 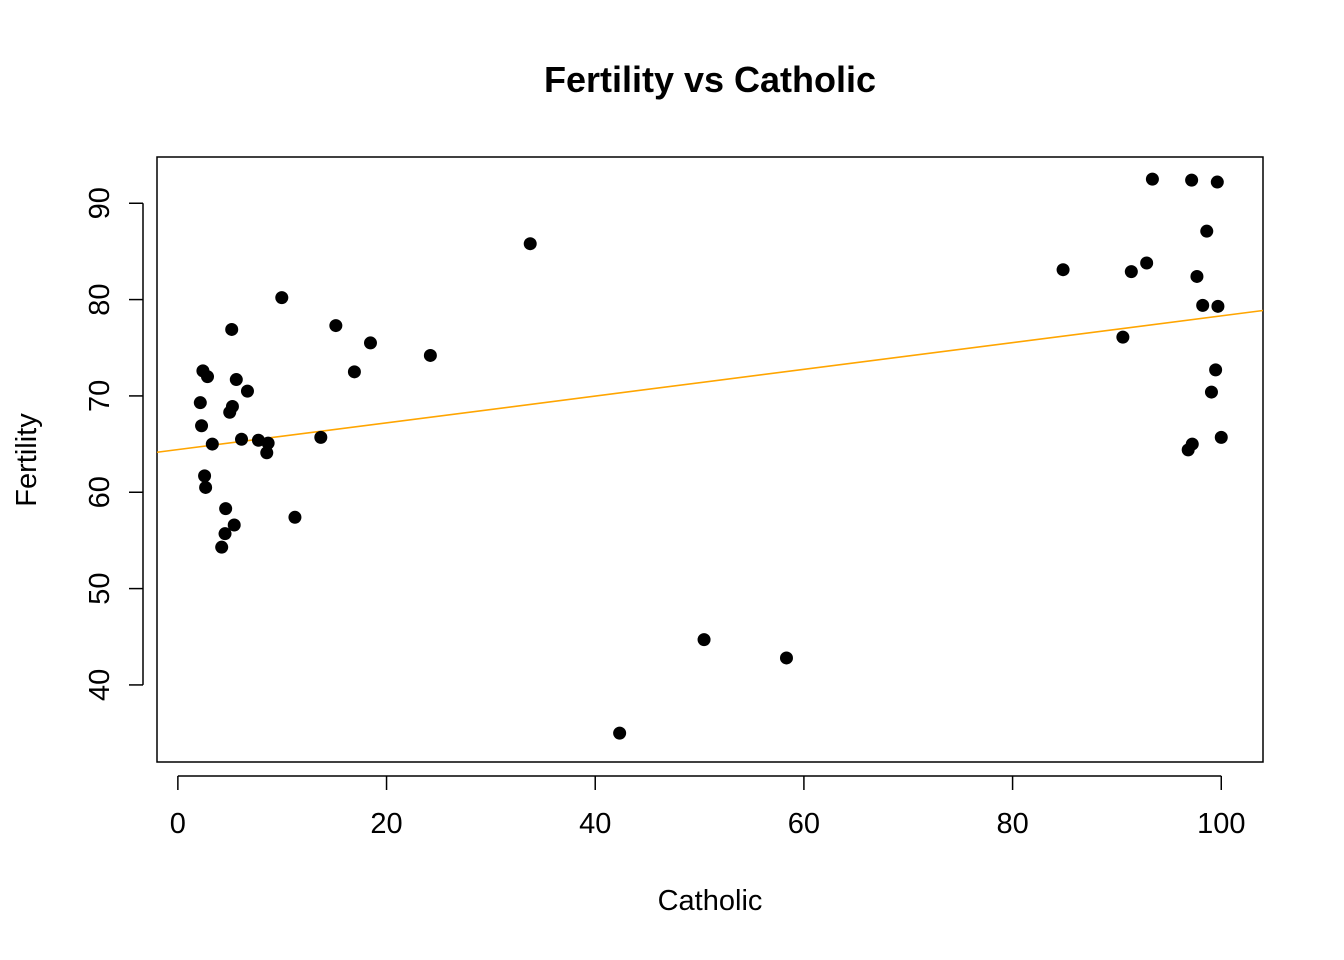 I want to click on chart-title: Fertility vs Catholic, so click(x=710, y=79).